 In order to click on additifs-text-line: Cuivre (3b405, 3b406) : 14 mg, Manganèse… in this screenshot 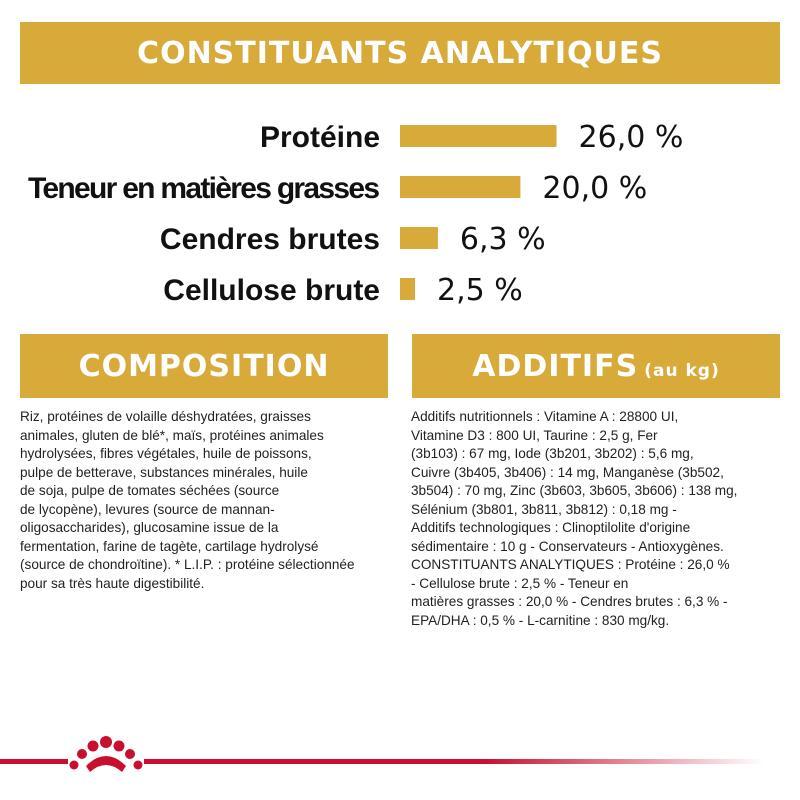, I will do `click(567, 472)`.